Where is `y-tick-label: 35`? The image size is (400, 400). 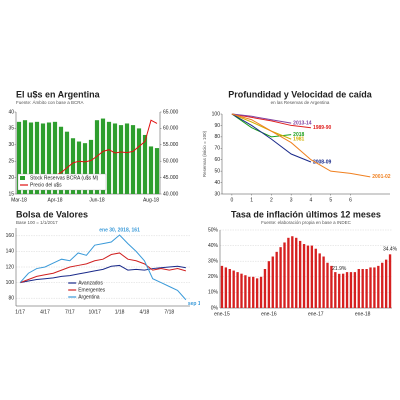 y-tick-label: 35 is located at coordinates (11, 129).